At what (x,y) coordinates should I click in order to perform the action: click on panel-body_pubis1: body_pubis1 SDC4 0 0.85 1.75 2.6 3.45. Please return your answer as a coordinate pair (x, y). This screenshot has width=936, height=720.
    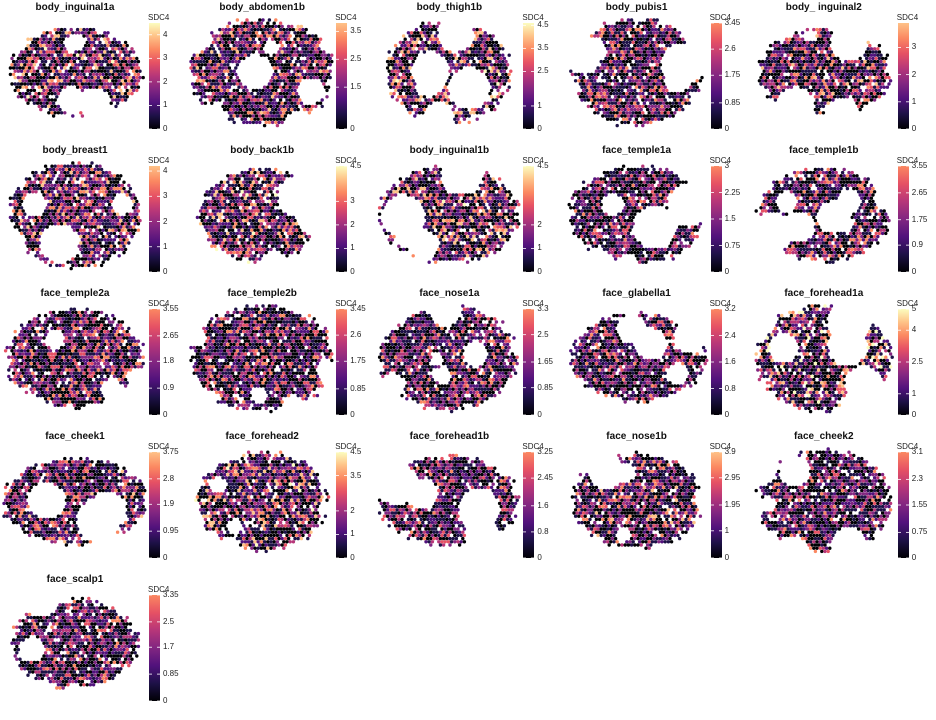
    Looking at the image, I should click on (655, 71).